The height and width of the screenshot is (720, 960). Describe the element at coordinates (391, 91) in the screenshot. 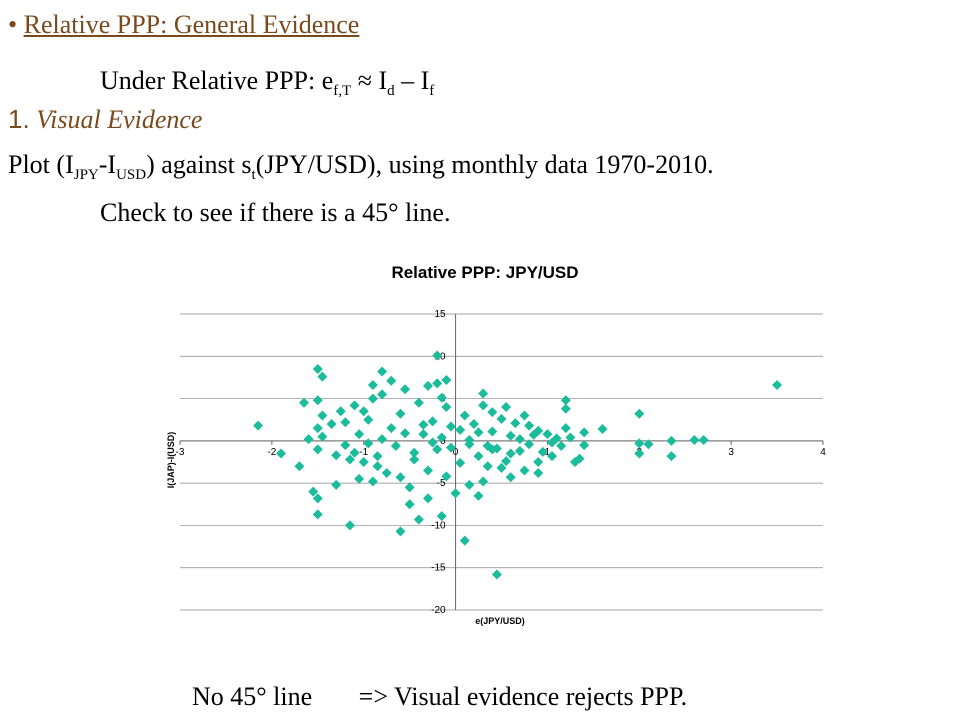

I see `formula-sub-d: d` at that location.